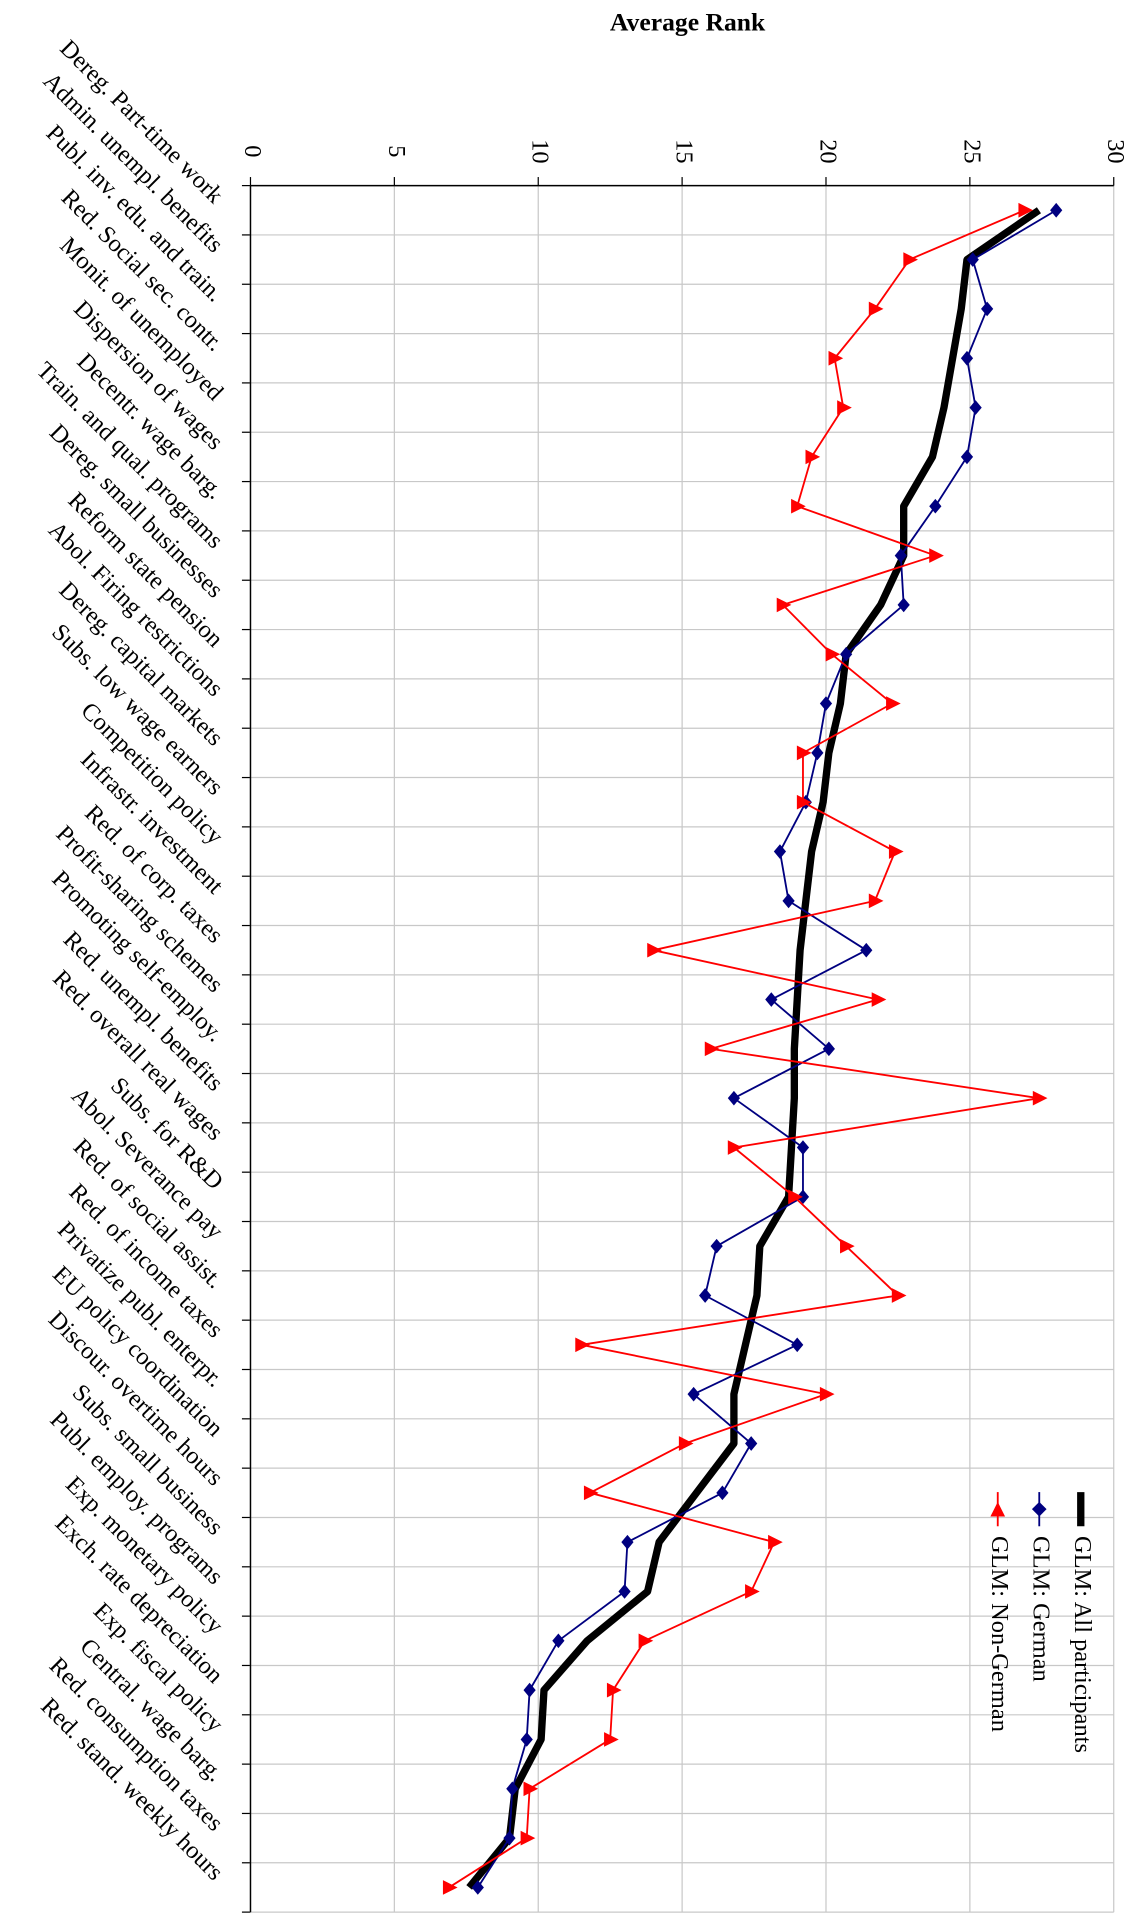 The height and width of the screenshot is (1917, 1142). I want to click on y-tick-label: 15, so click(684, 151).